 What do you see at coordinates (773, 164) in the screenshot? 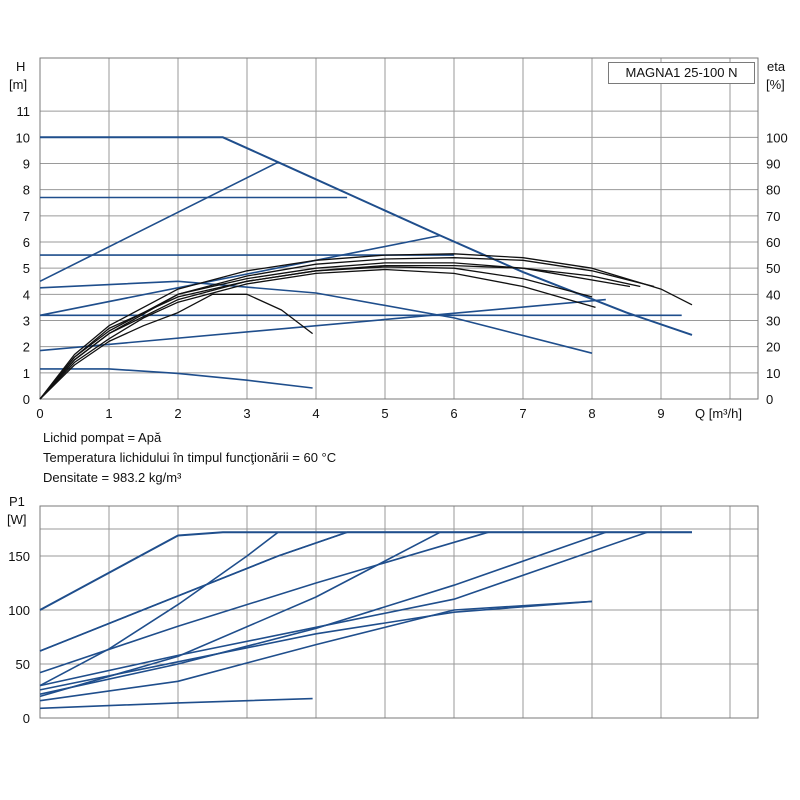
I see `eta-y-tick: 90` at bounding box center [773, 164].